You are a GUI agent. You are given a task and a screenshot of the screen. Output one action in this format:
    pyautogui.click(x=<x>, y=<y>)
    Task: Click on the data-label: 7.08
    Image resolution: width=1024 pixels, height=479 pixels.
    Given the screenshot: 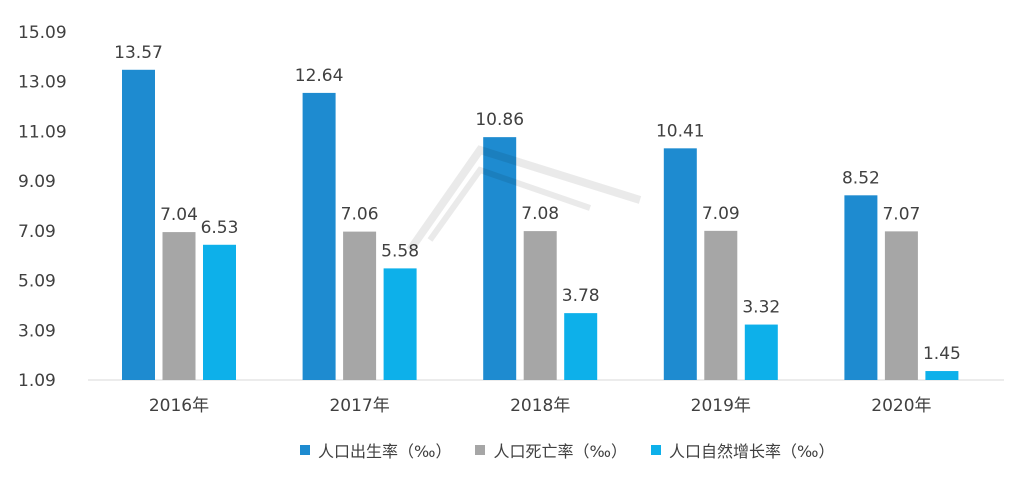 What is the action you would take?
    pyautogui.click(x=540, y=214)
    